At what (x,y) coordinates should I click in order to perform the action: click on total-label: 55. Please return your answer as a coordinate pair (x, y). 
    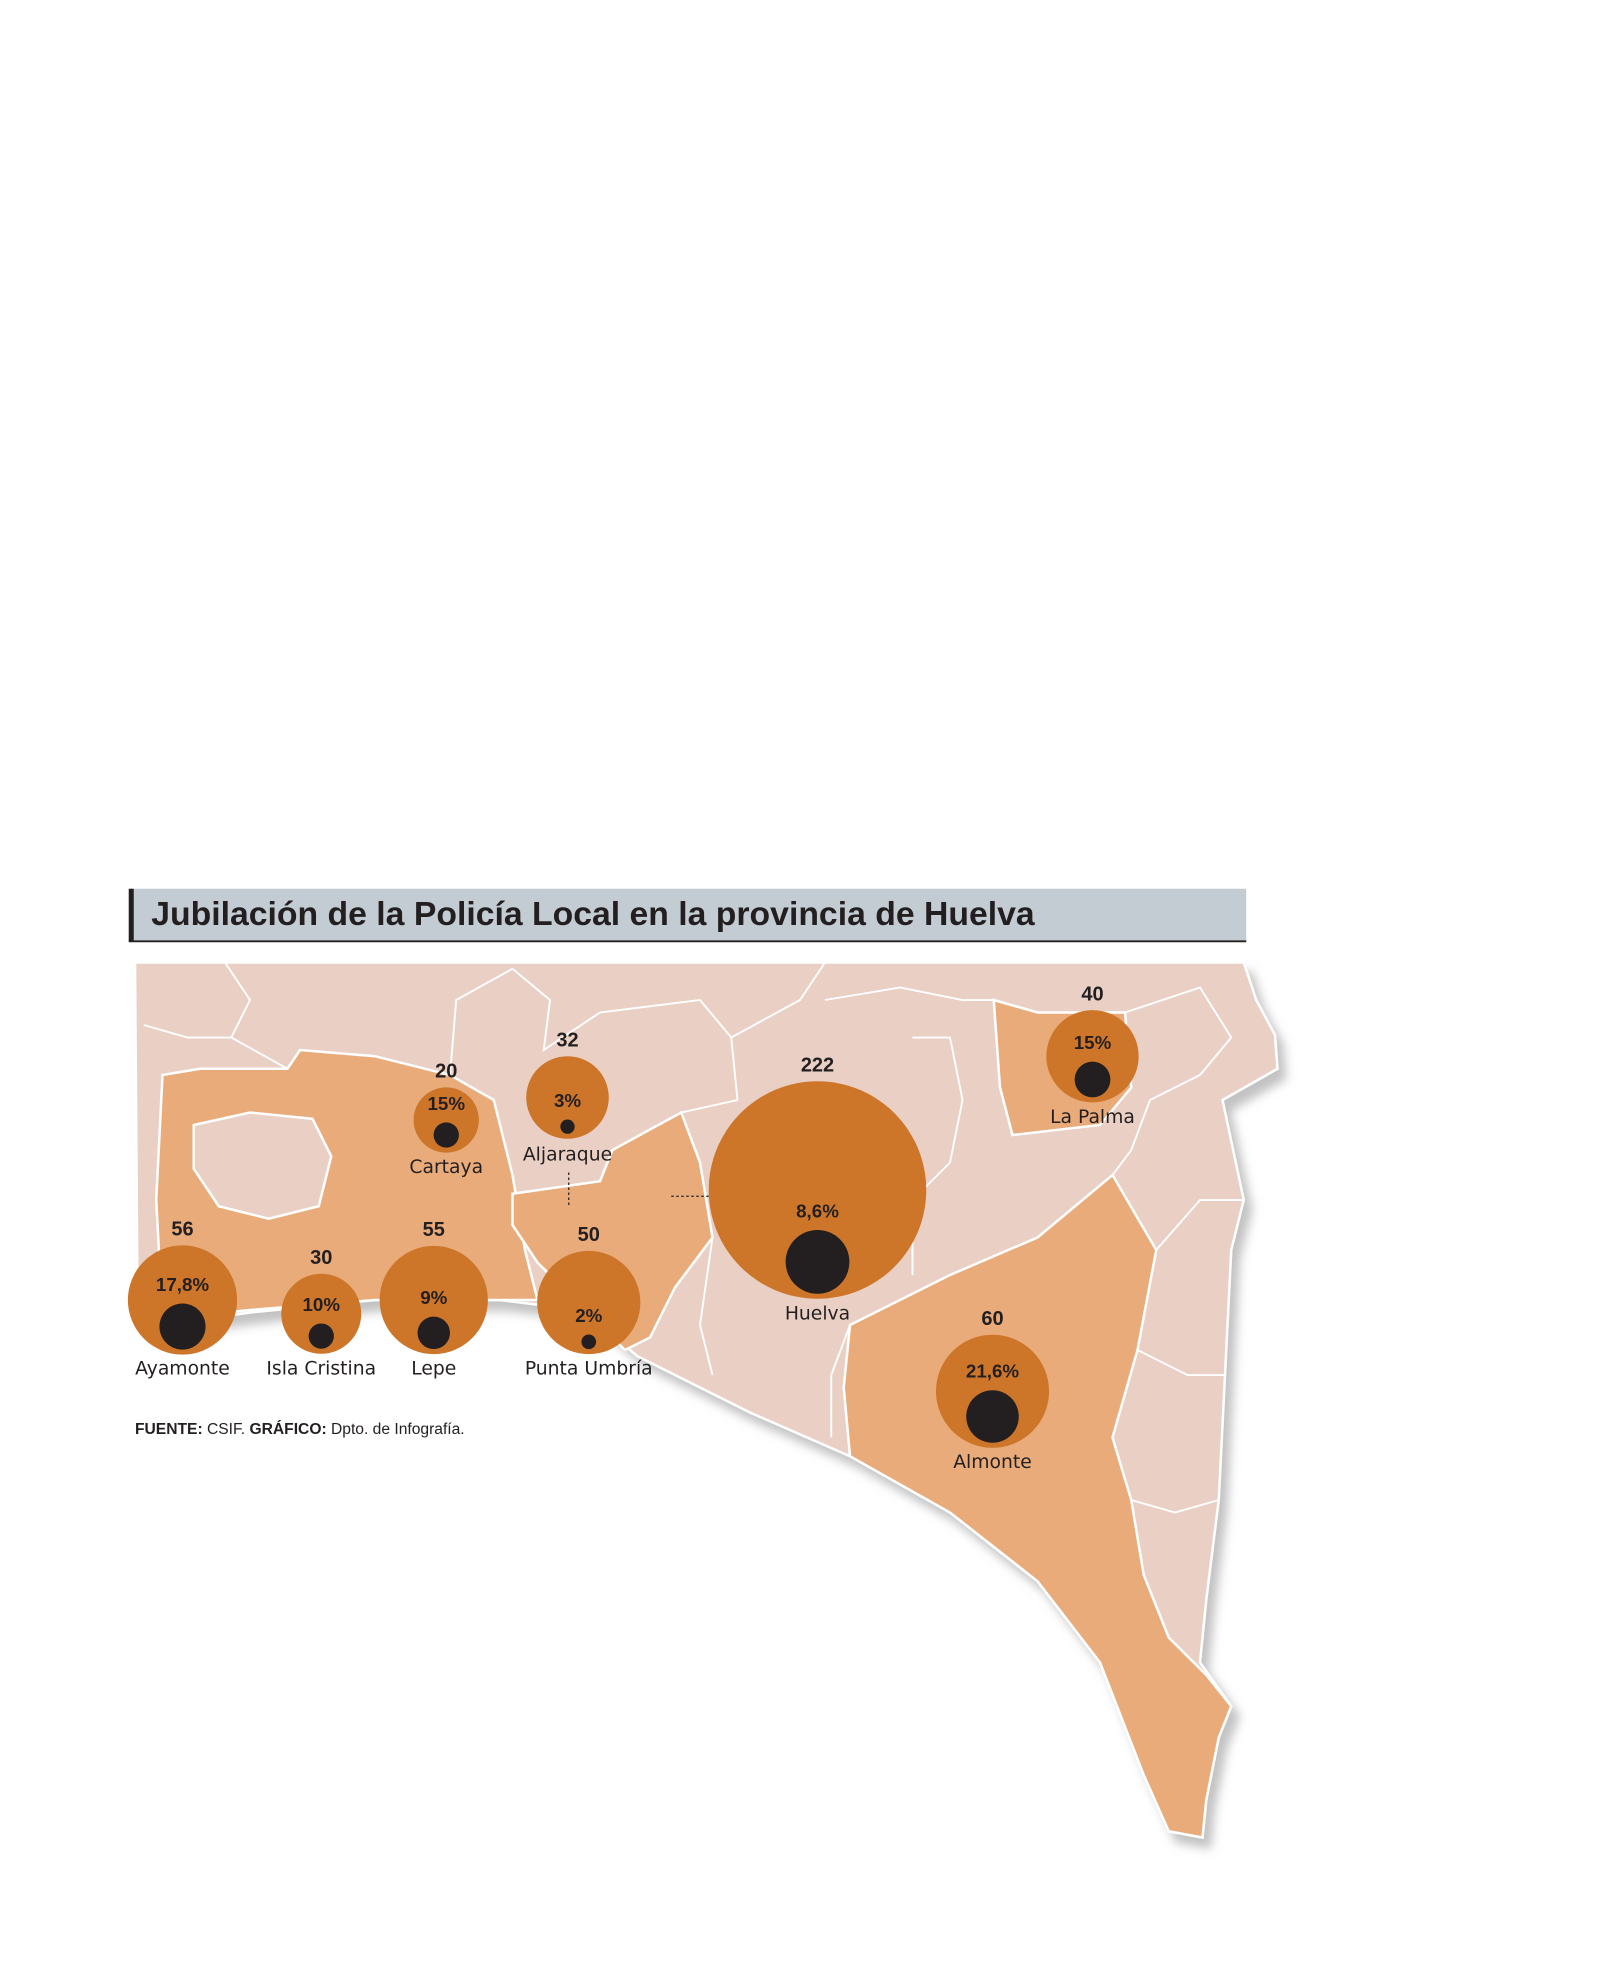
    Looking at the image, I should click on (434, 1230).